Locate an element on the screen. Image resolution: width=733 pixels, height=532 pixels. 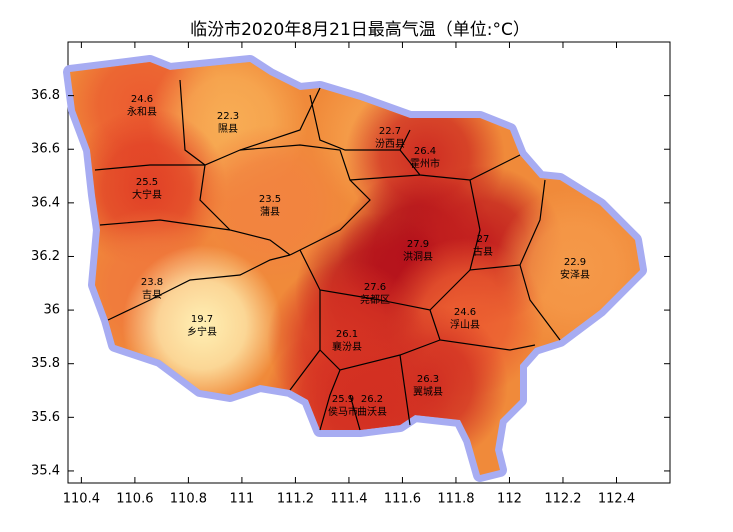
y-tick-label: 35.8 is located at coordinates (45, 363).